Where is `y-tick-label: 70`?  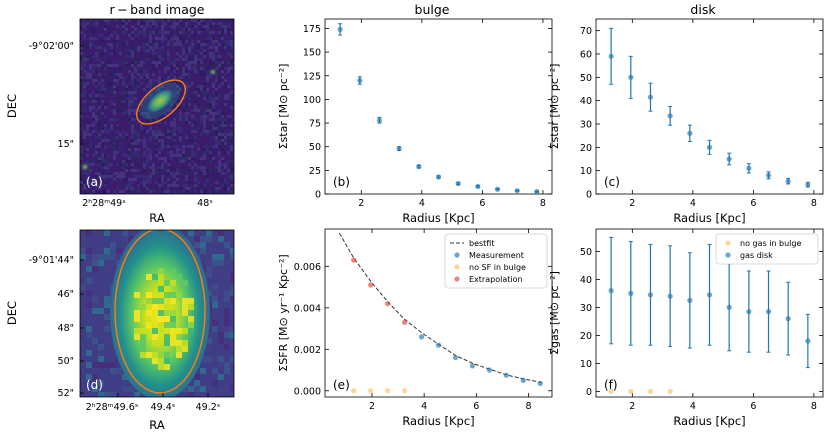
y-tick-label: 70 is located at coordinates (586, 31).